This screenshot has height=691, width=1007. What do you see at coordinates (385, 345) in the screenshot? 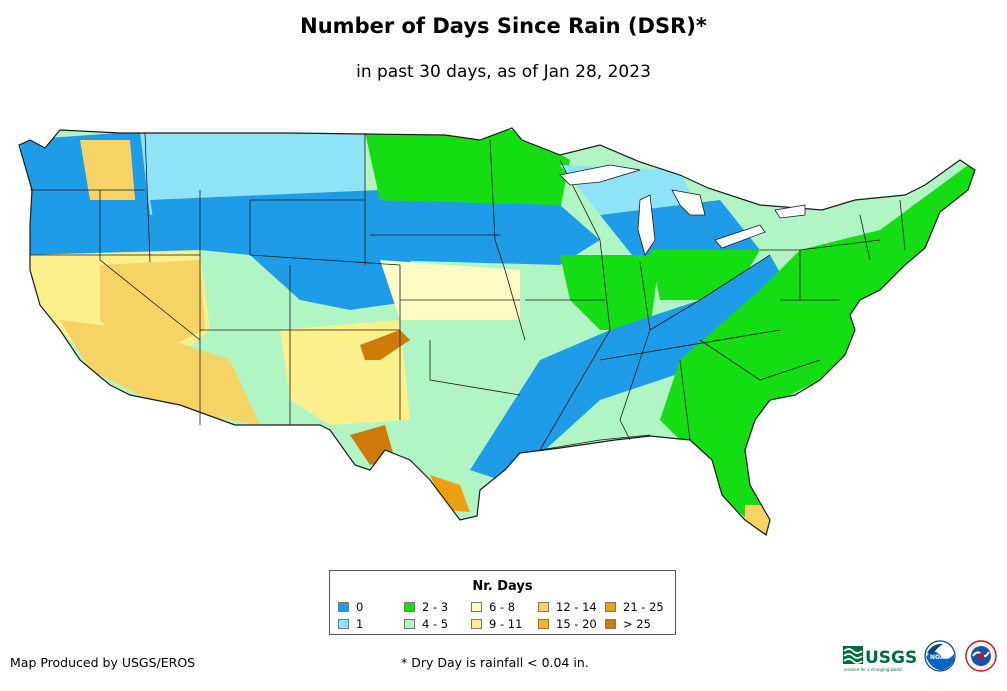
I see `region-oklahoma-brown` at bounding box center [385, 345].